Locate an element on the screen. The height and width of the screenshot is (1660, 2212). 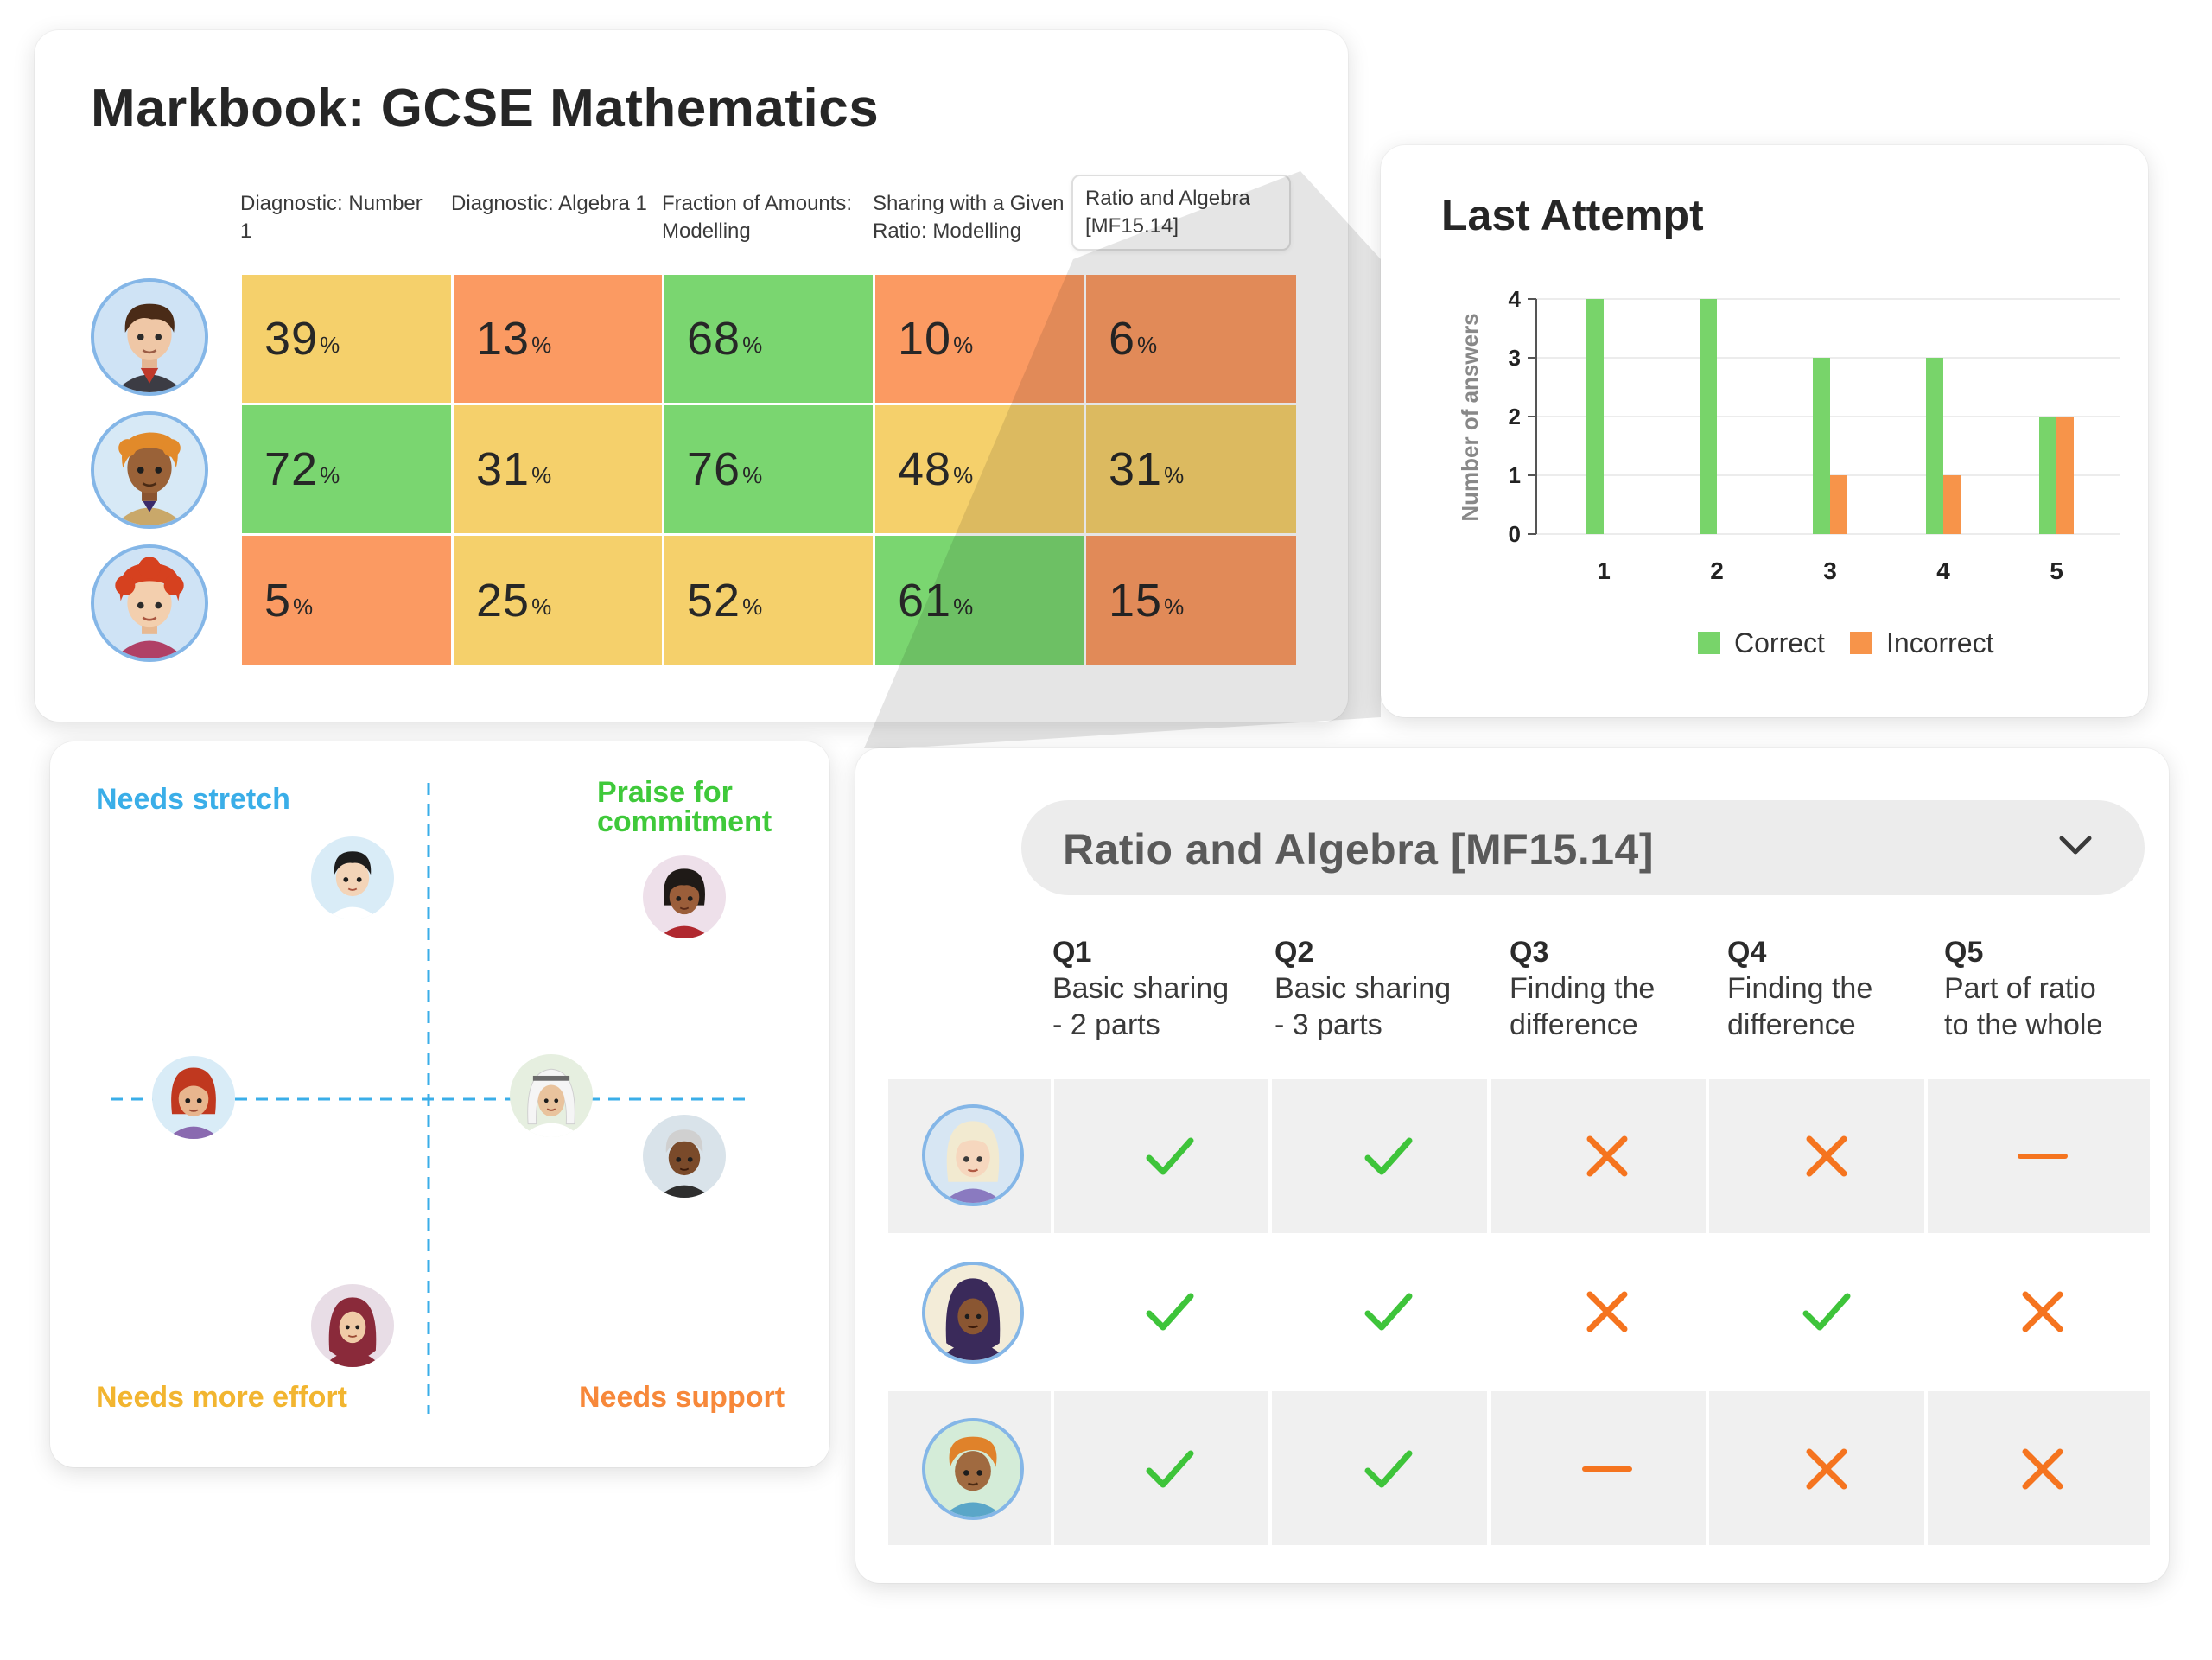
girl-blonde-avatar-icon is located at coordinates (972, 1155).